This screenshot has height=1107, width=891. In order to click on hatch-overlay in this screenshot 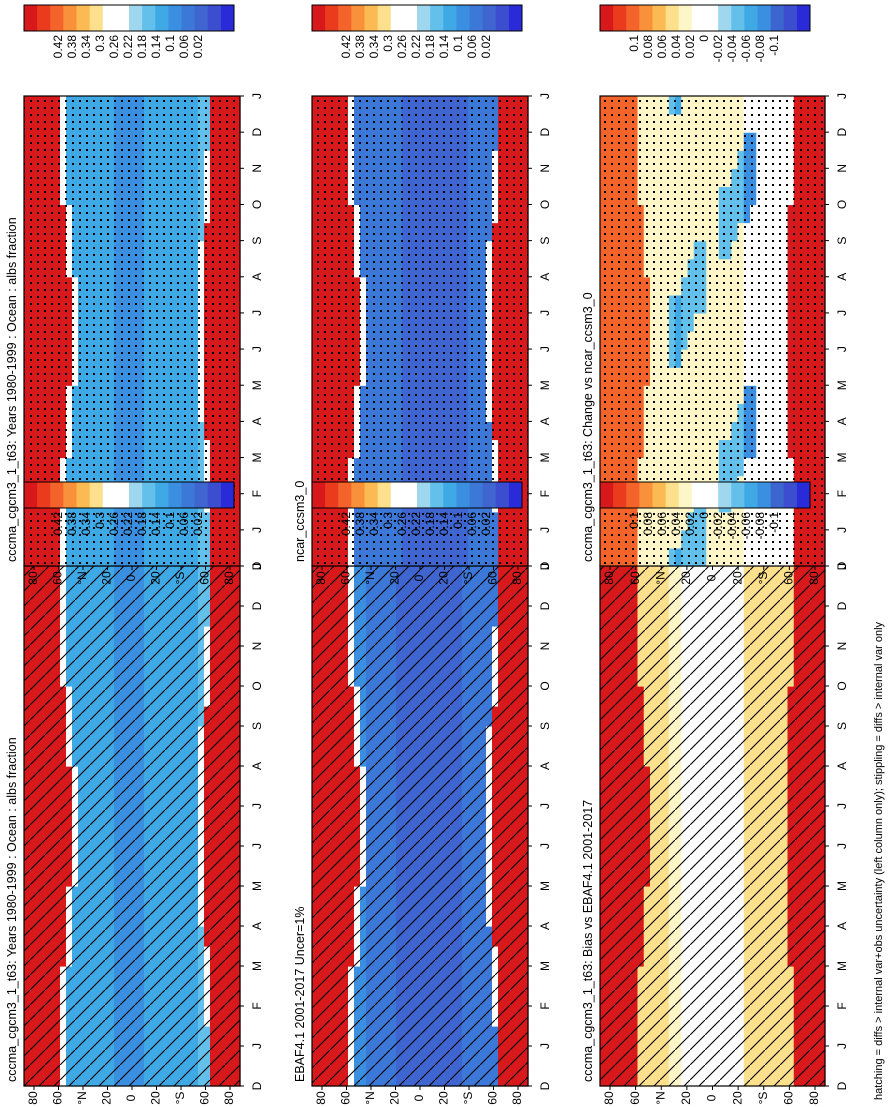, I will do `click(420, 826)`.